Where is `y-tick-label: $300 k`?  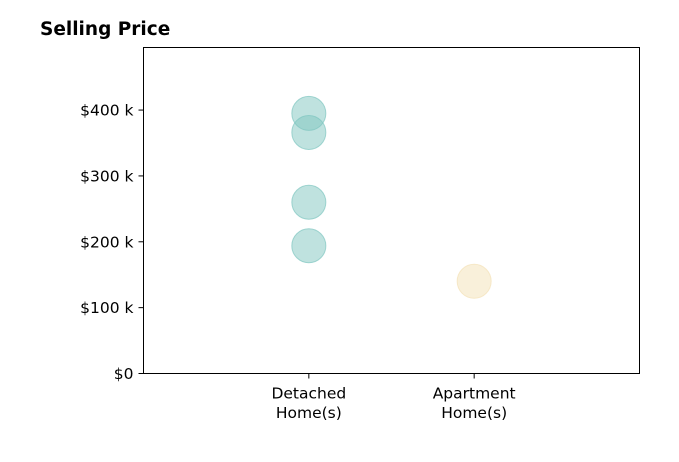 y-tick-label: $300 k is located at coordinates (106, 176).